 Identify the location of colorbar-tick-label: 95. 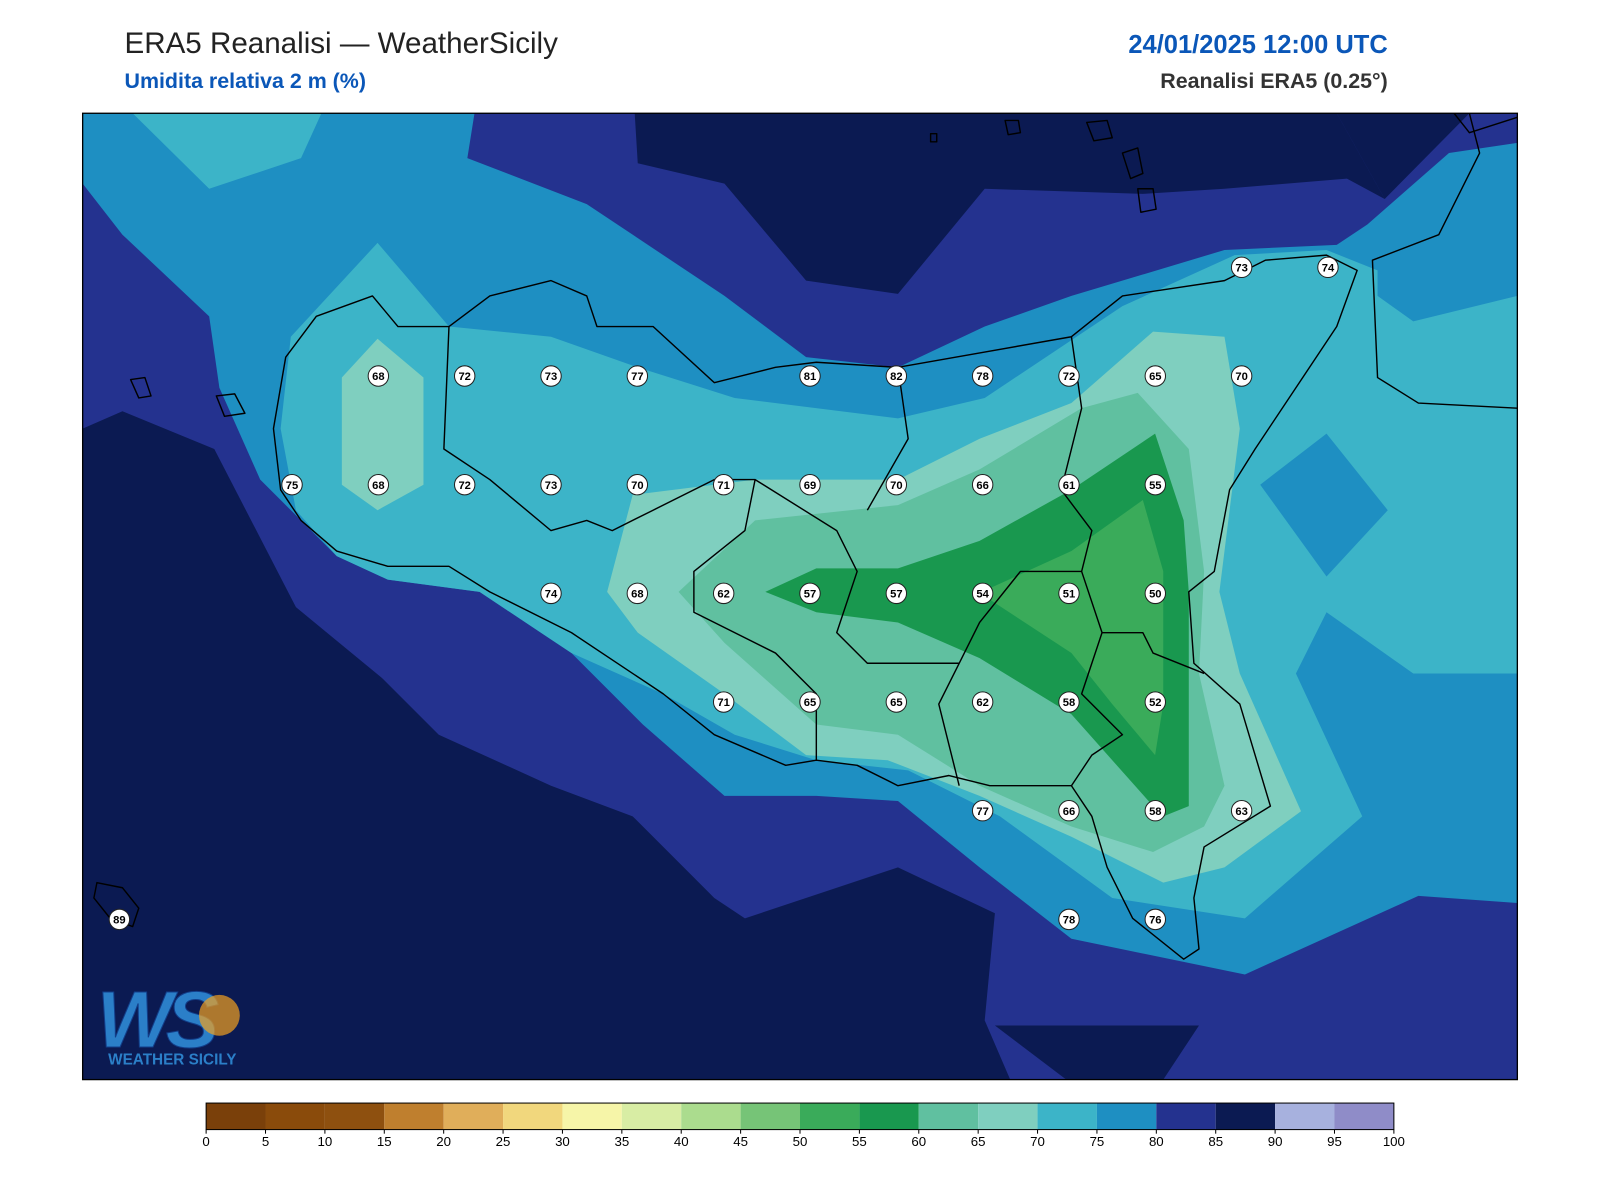
(1334, 1141).